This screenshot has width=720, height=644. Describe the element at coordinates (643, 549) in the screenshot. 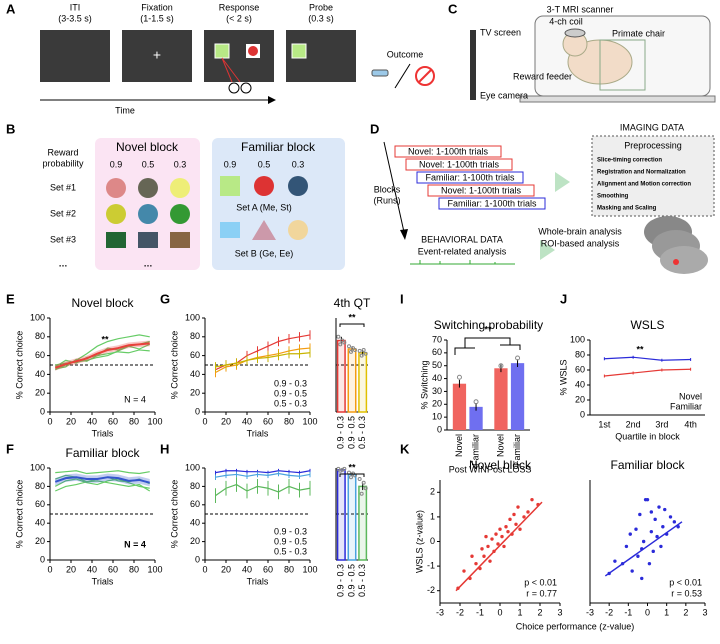

I see `fit-line` at that location.